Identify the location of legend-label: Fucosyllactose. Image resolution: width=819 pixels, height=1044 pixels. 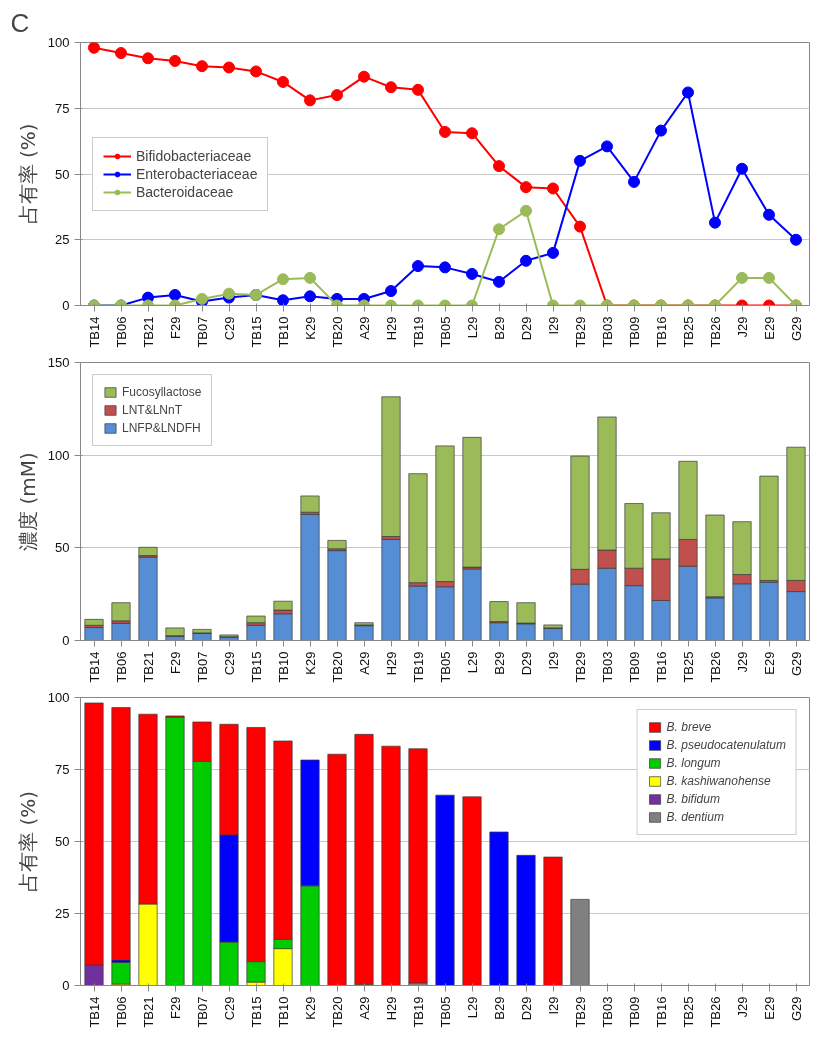
(162, 392).